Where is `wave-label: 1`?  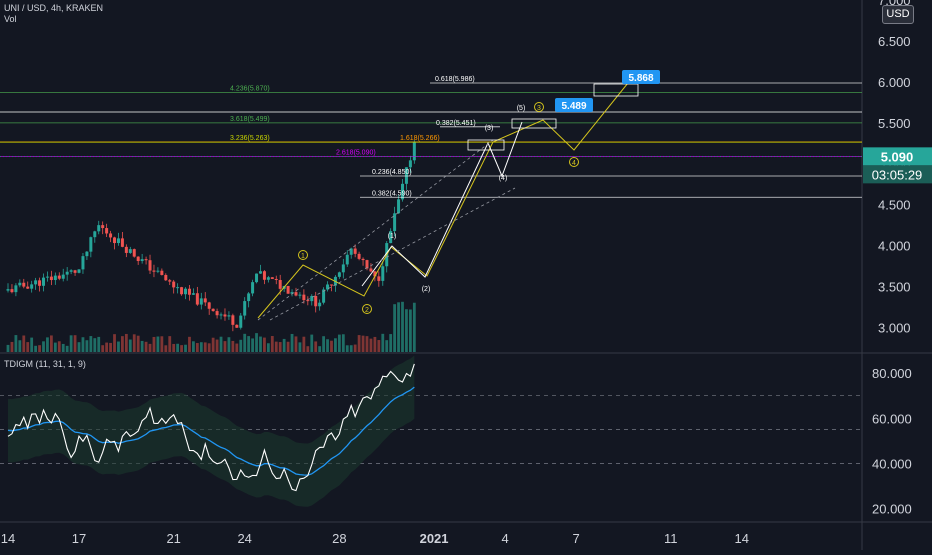 wave-label: 1 is located at coordinates (303, 256).